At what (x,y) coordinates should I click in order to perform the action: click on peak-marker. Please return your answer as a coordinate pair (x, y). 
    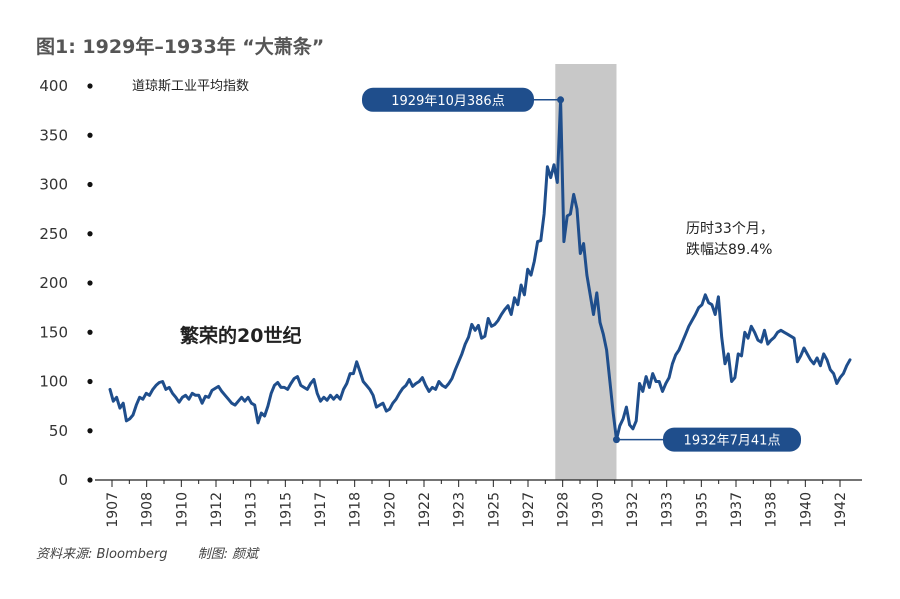
    Looking at the image, I should click on (561, 100).